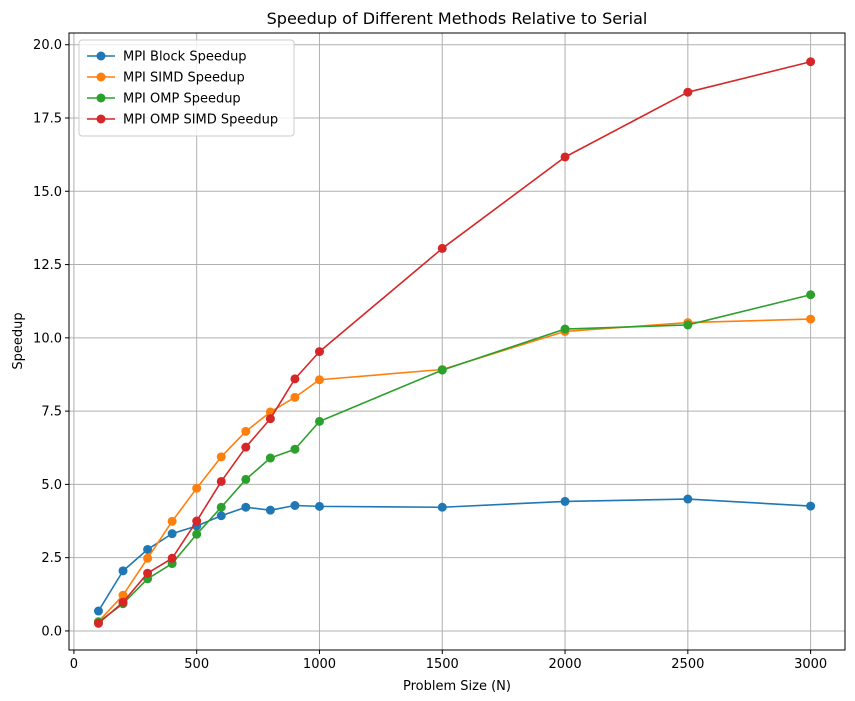  What do you see at coordinates (47, 45) in the screenshot?
I see `y-tick-label: 20.0` at bounding box center [47, 45].